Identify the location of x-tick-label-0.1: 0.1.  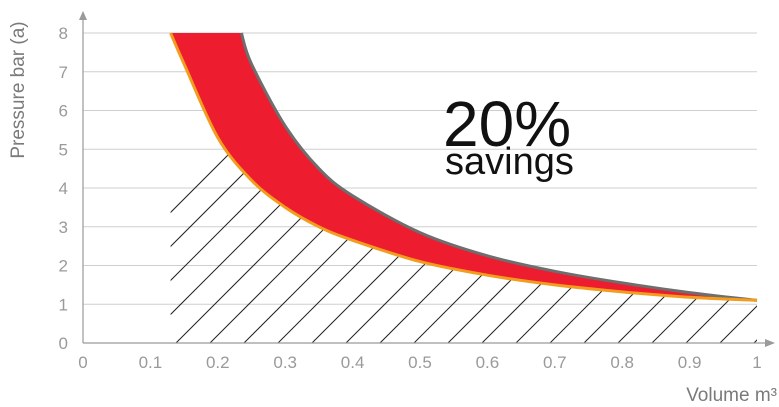
(151, 362).